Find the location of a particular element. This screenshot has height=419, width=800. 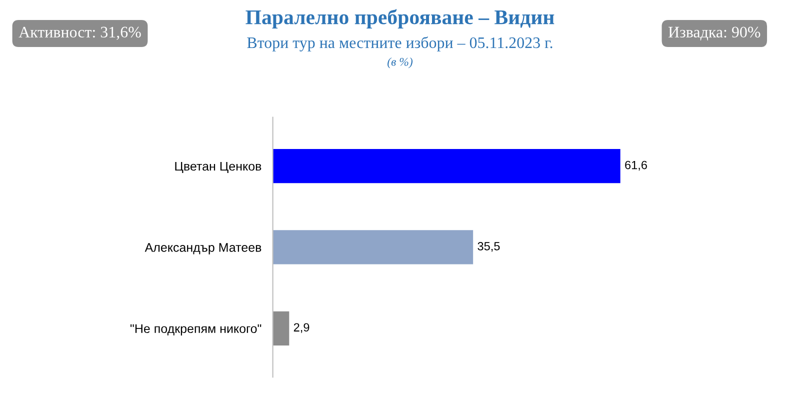

data-label: 61,6 is located at coordinates (636, 165).